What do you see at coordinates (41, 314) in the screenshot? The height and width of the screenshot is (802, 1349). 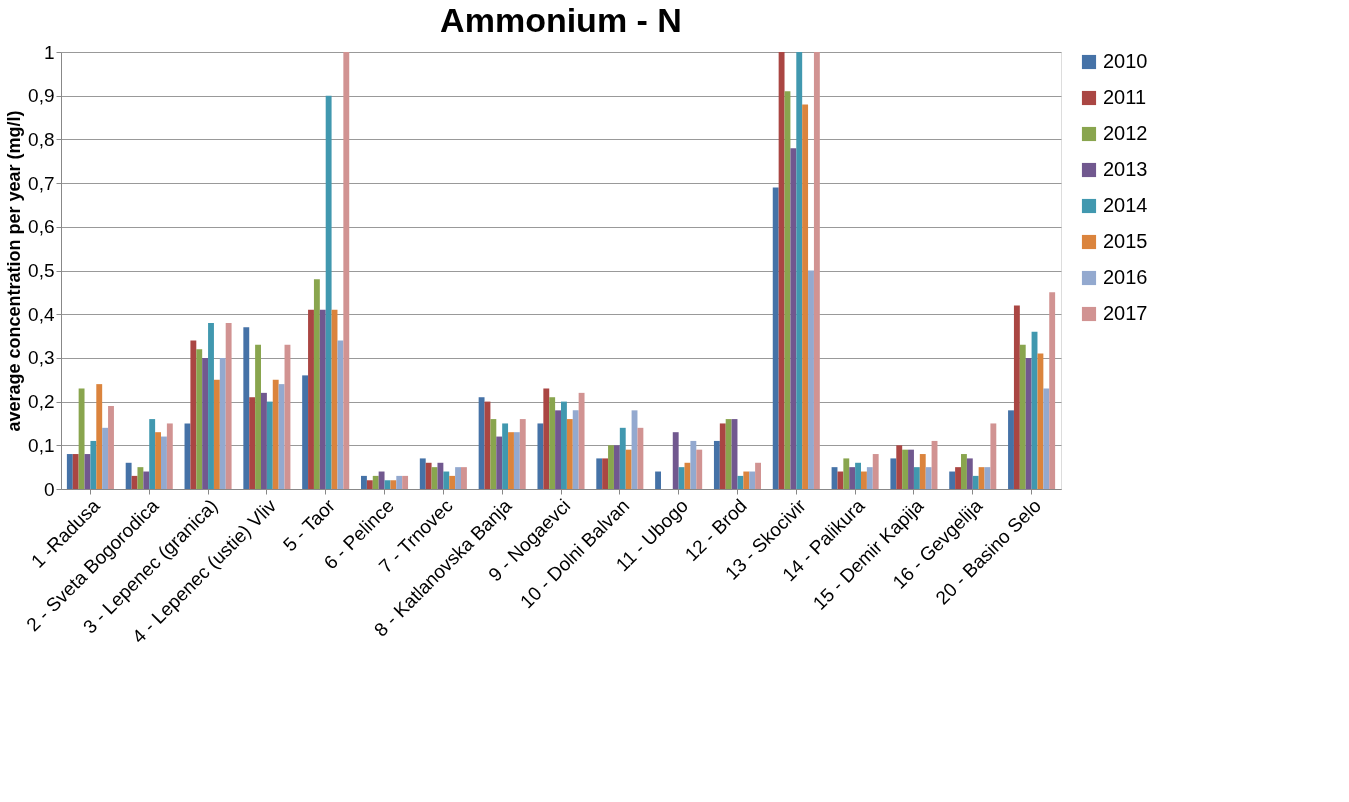 I see `y-tick-label: 0,4` at bounding box center [41, 314].